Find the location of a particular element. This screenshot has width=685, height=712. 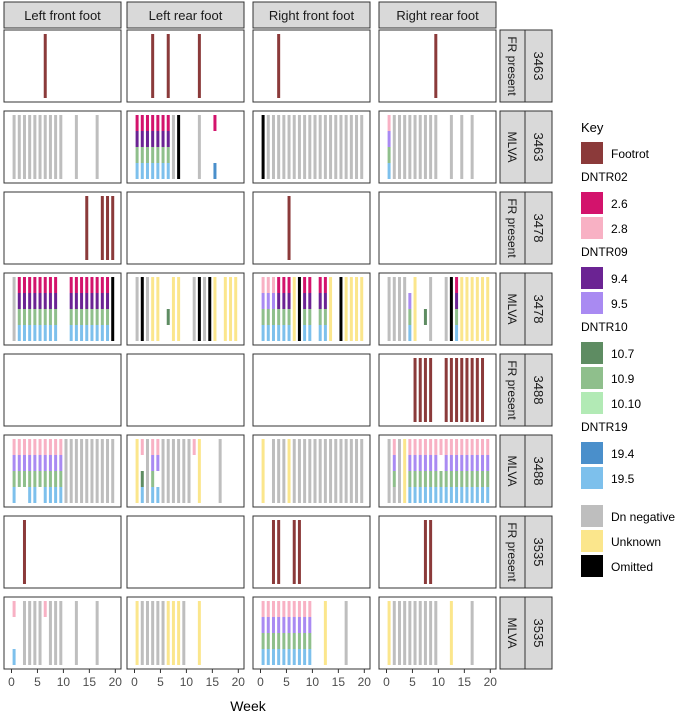

header-strip-left-front-foot is located at coordinates (62, 15).